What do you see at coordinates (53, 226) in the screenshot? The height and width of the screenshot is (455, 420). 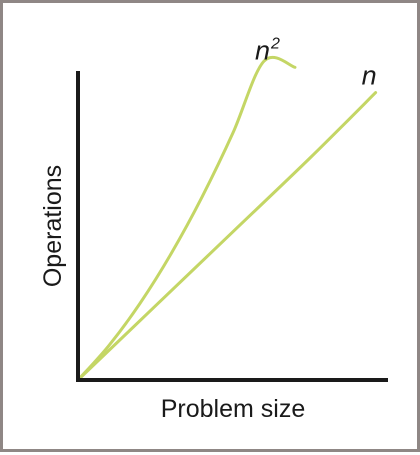 I see `y-axis-title: Operations` at bounding box center [53, 226].